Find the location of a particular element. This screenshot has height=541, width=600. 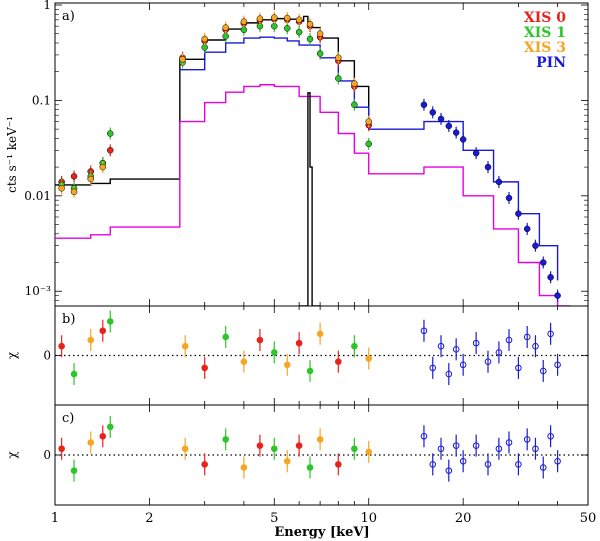

x-tick-label: 10 is located at coordinates (368, 518).